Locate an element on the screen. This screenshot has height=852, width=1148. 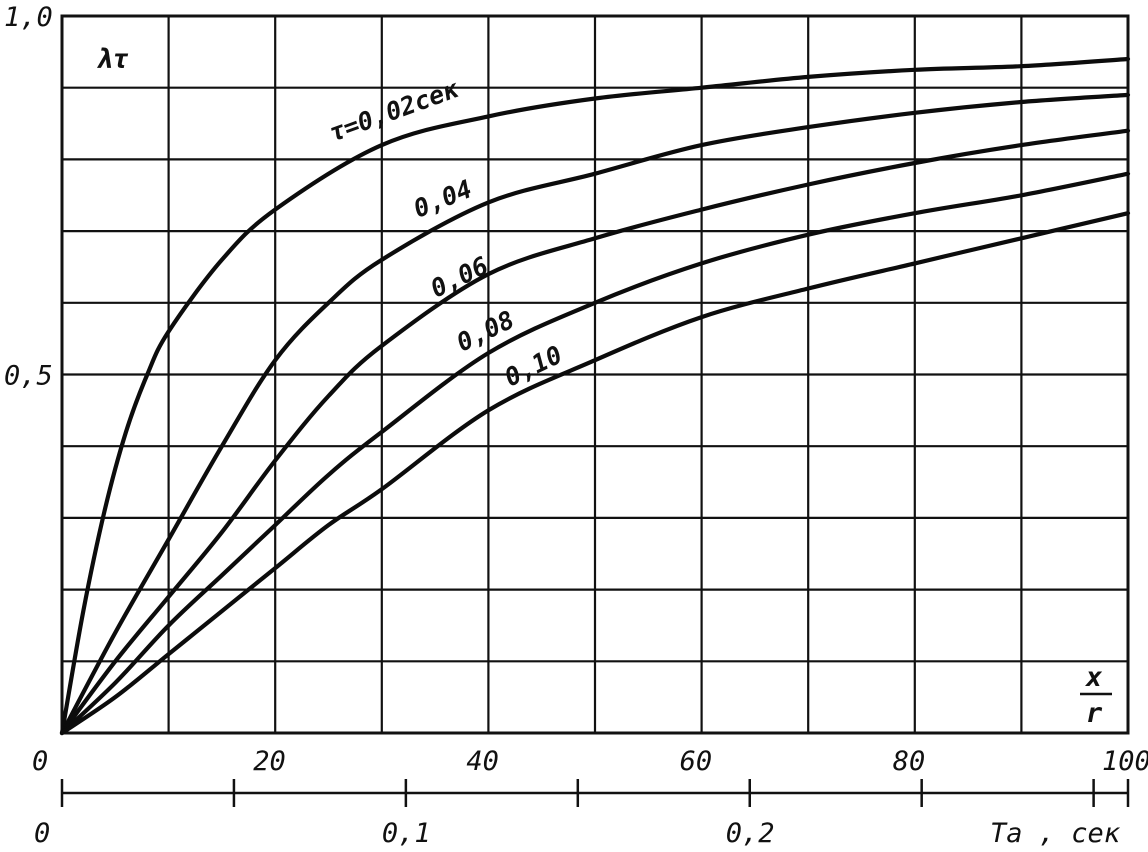
origin-label: 0 is located at coordinates (40, 761).